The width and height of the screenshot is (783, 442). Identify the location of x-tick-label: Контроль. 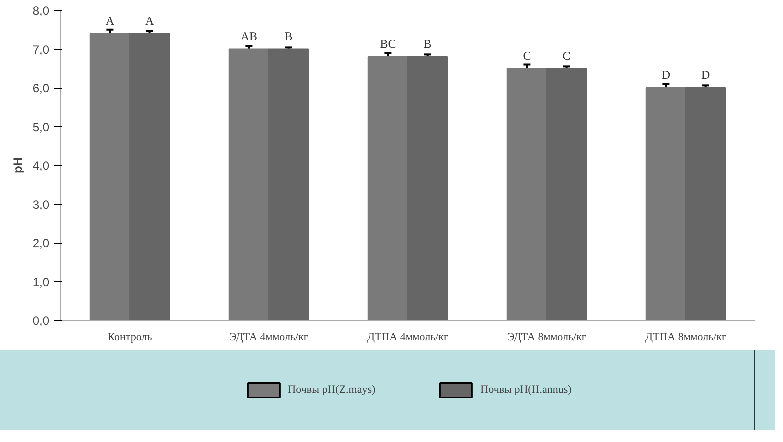
(130, 338).